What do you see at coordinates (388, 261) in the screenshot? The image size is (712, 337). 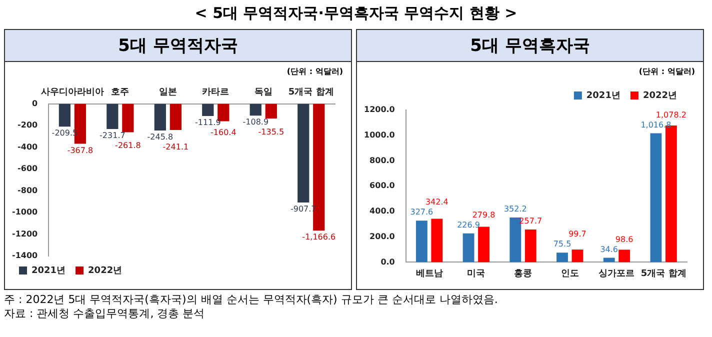 I see `y-tick-label: 0.0` at bounding box center [388, 261].